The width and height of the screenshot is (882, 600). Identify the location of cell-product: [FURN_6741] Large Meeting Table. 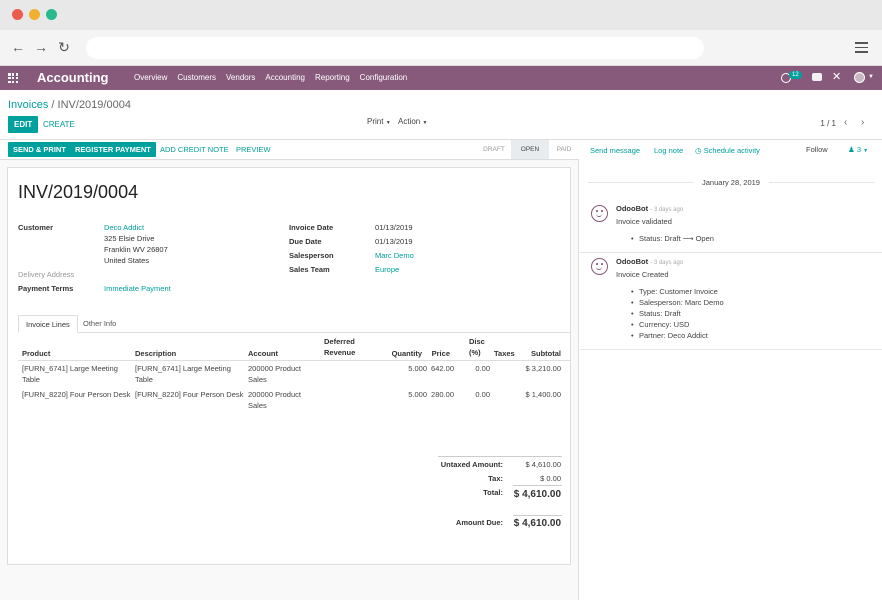
(70, 374).